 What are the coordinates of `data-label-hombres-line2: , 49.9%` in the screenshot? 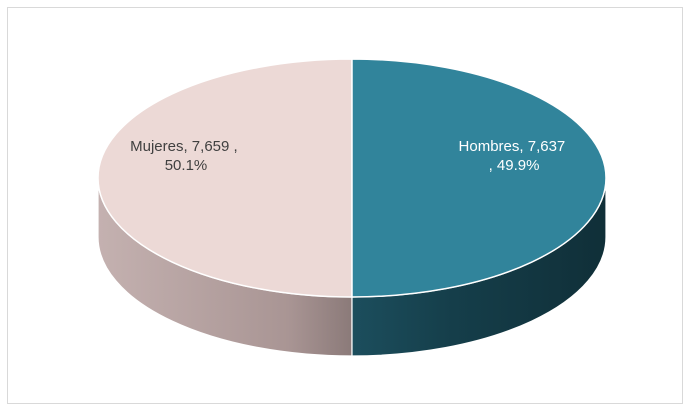 It's located at (514, 165).